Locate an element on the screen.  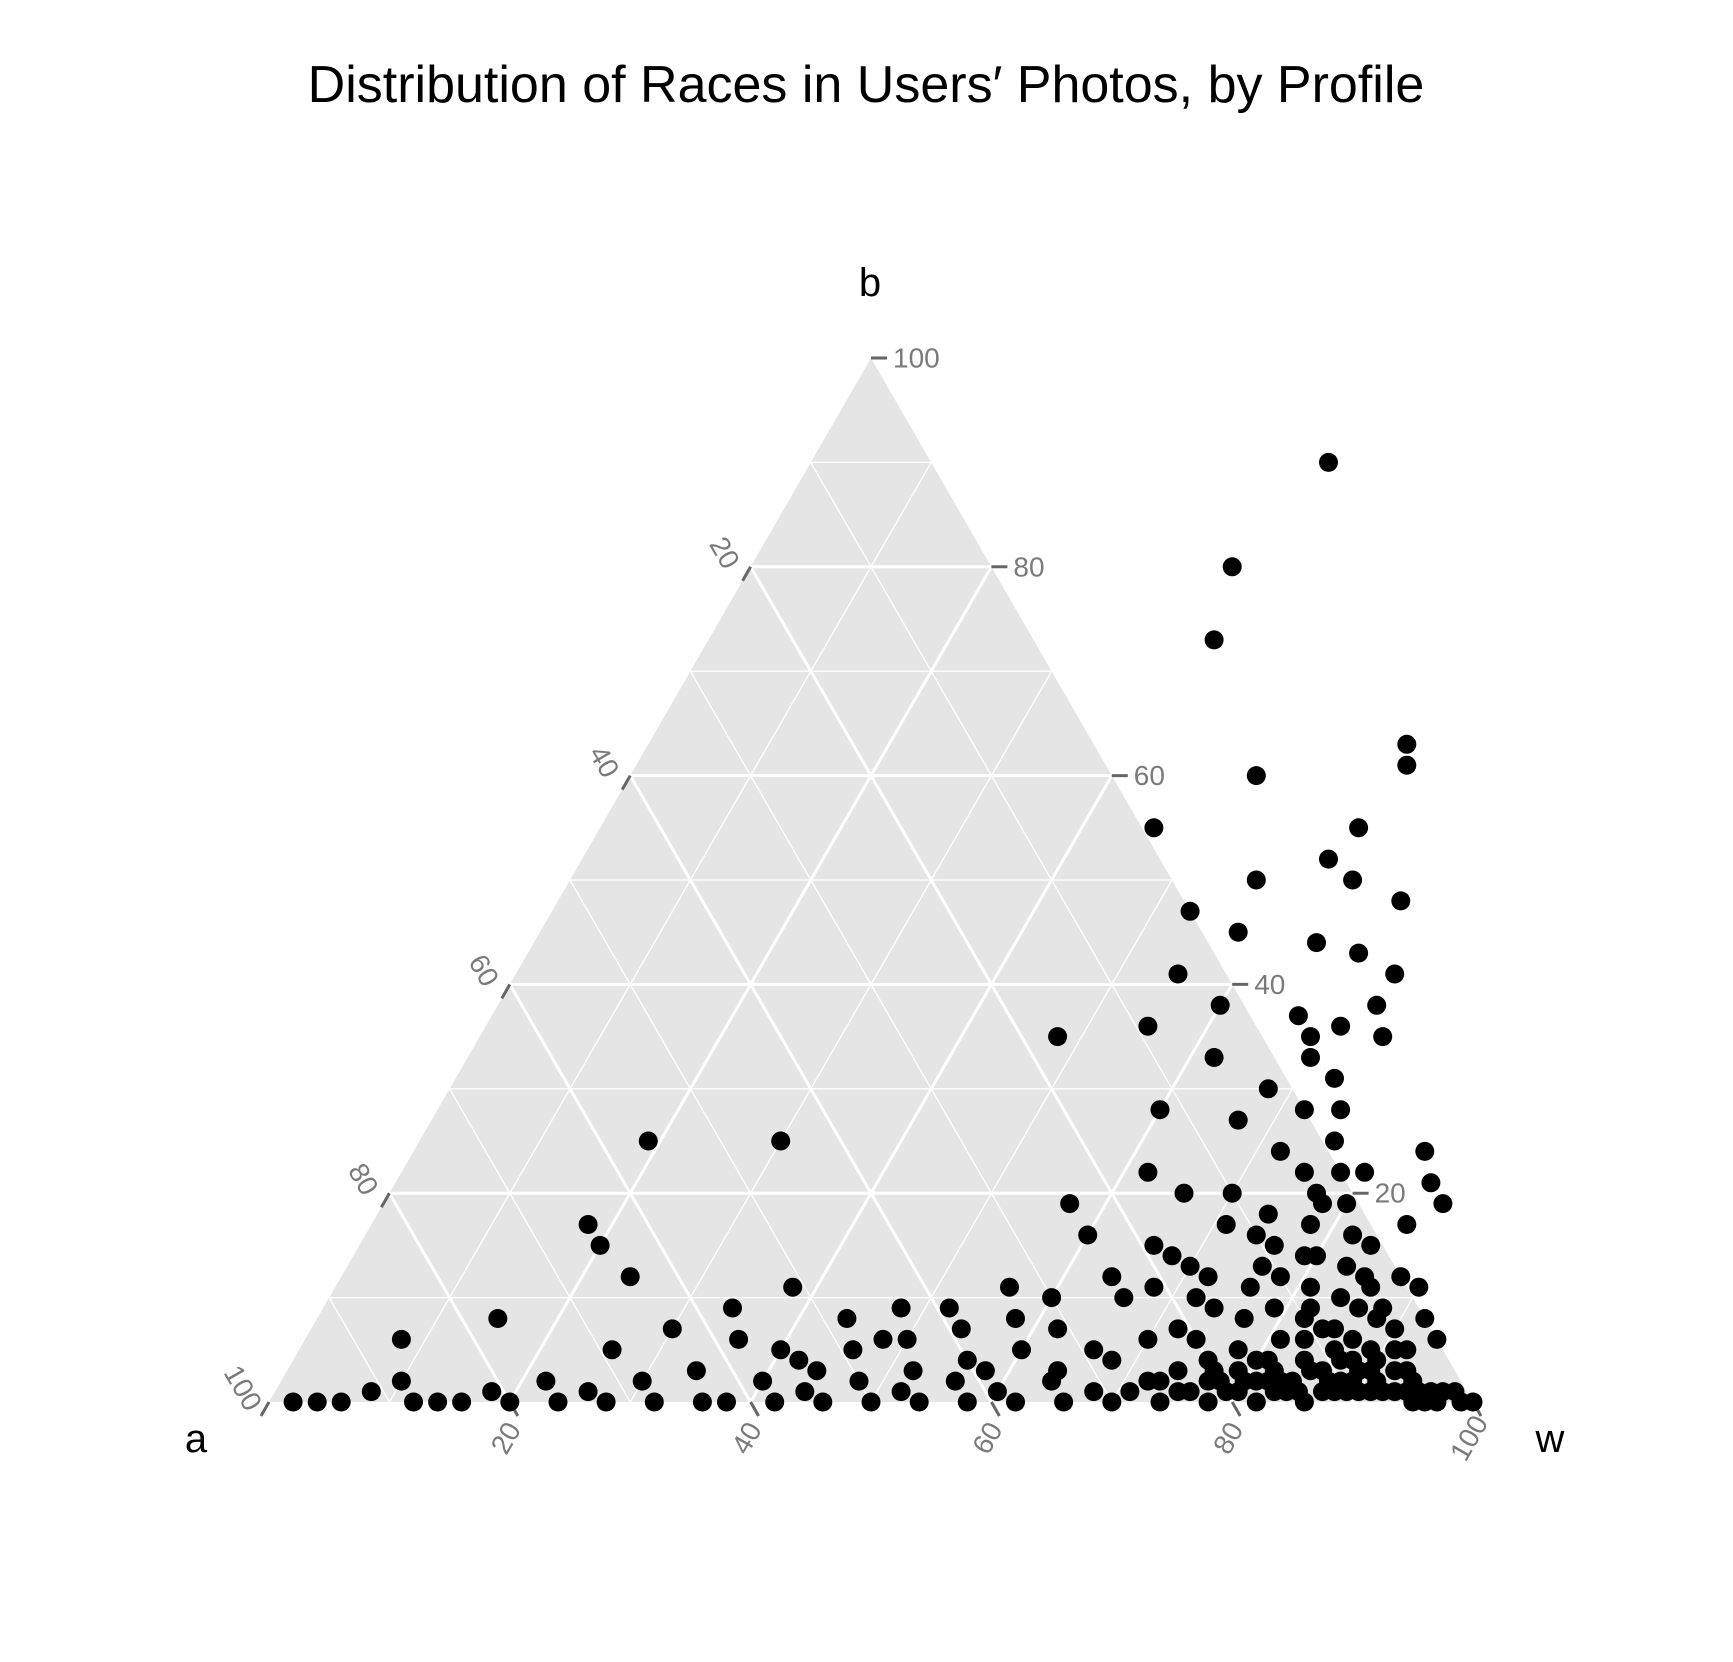
a-axis-tick-label: 60 is located at coordinates (484, 970).